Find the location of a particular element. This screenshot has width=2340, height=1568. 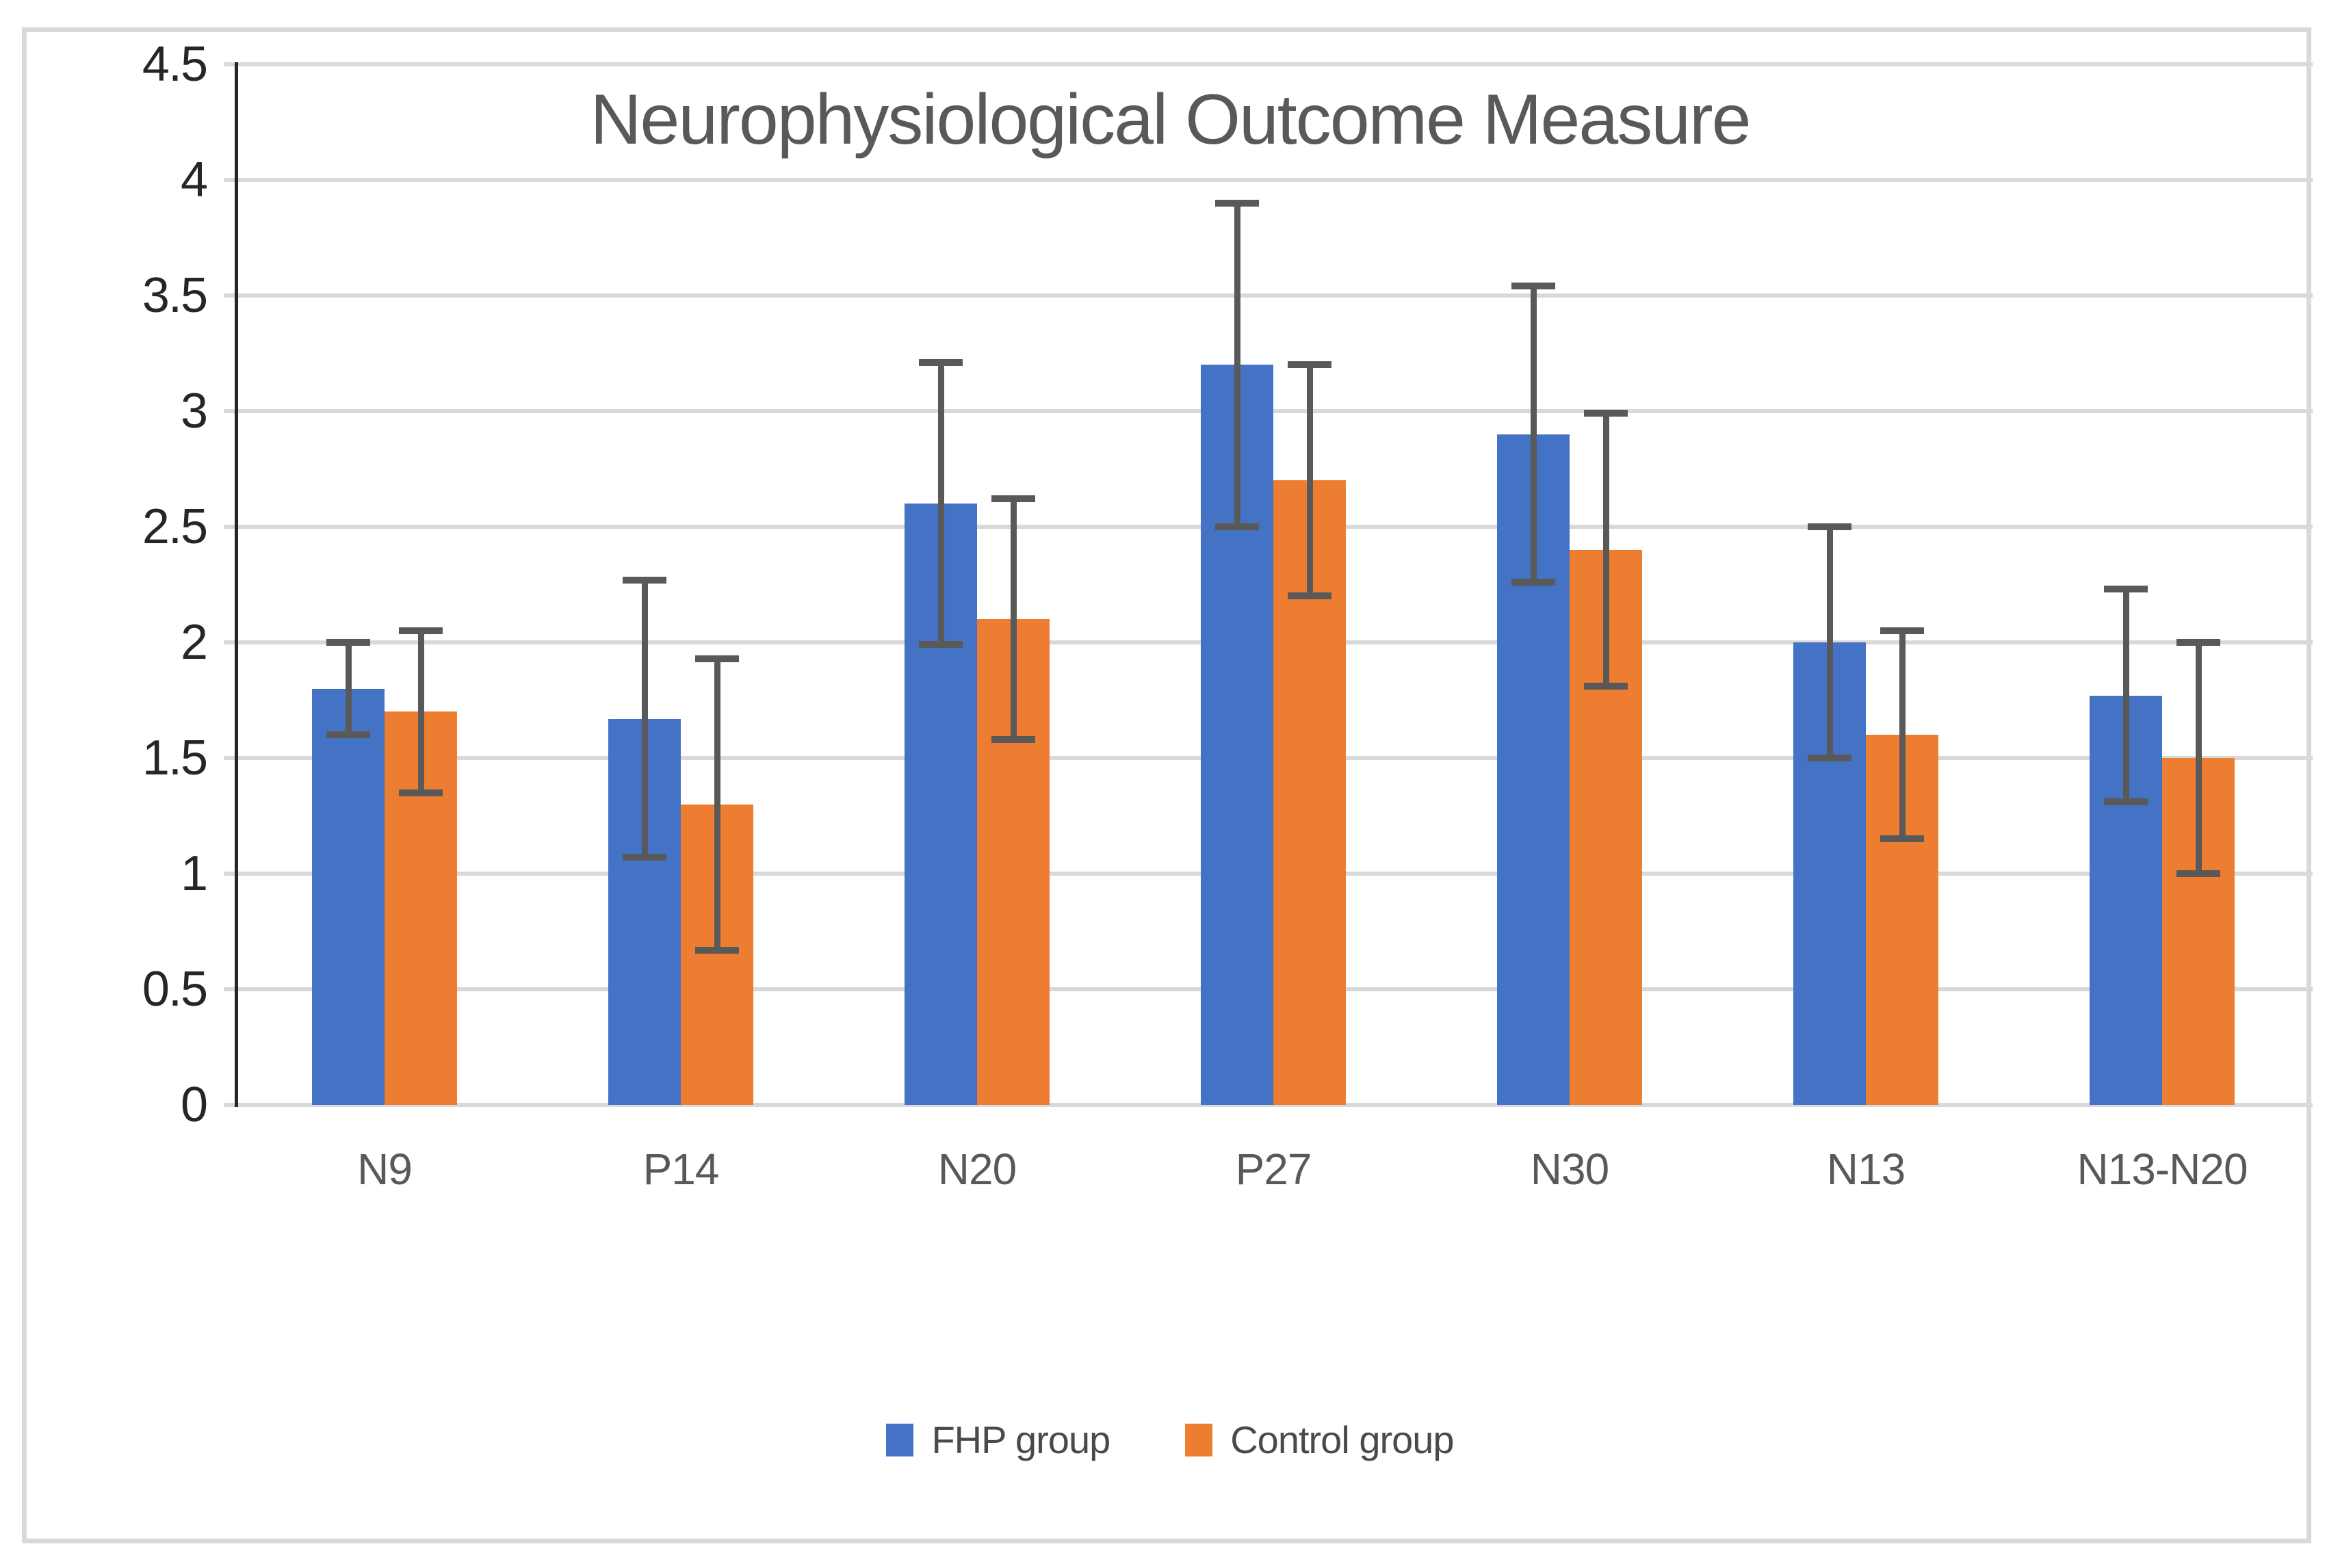

chart-title: Neurophysiological Outcome Measure is located at coordinates (1170, 119).